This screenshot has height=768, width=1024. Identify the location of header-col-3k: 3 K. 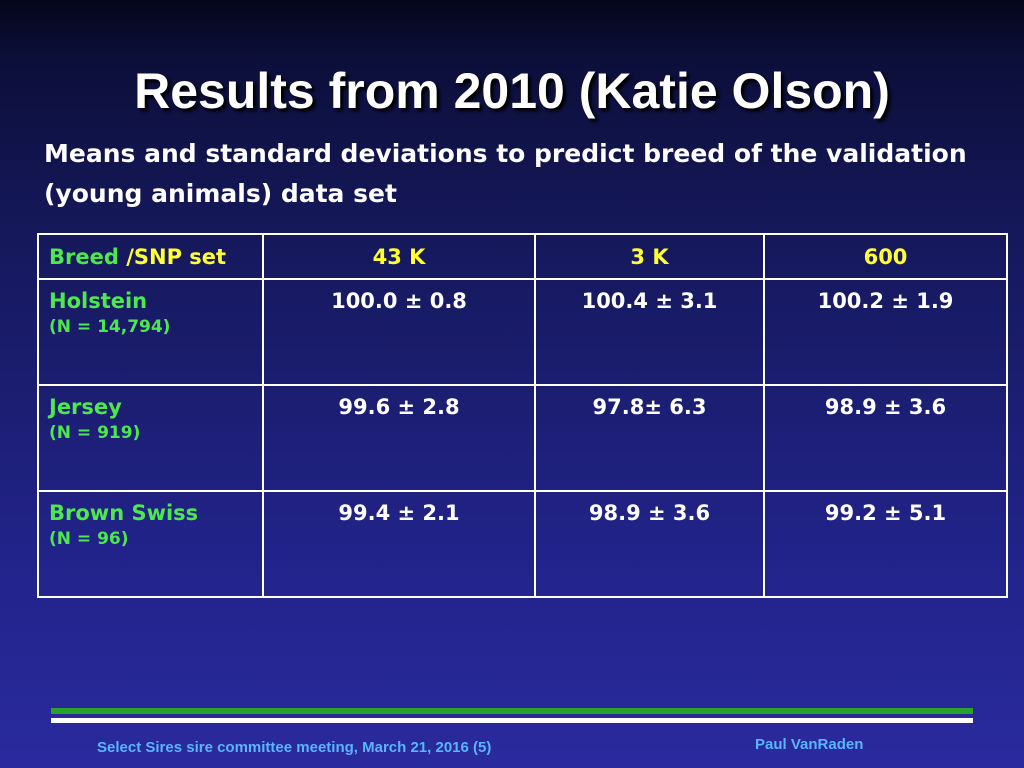
(649, 256).